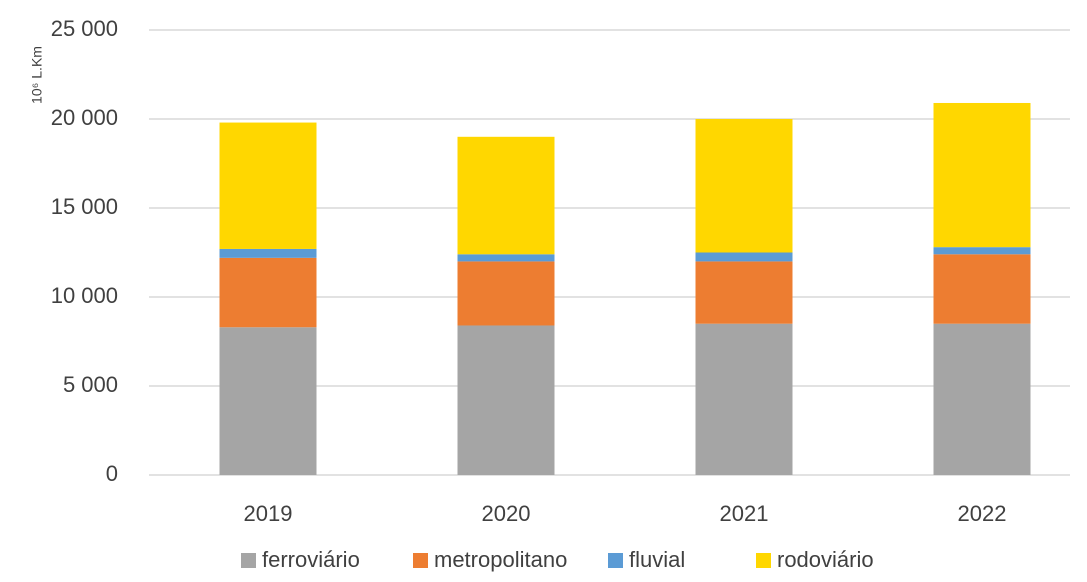  What do you see at coordinates (112, 473) in the screenshot?
I see `y-tick-label: 0` at bounding box center [112, 473].